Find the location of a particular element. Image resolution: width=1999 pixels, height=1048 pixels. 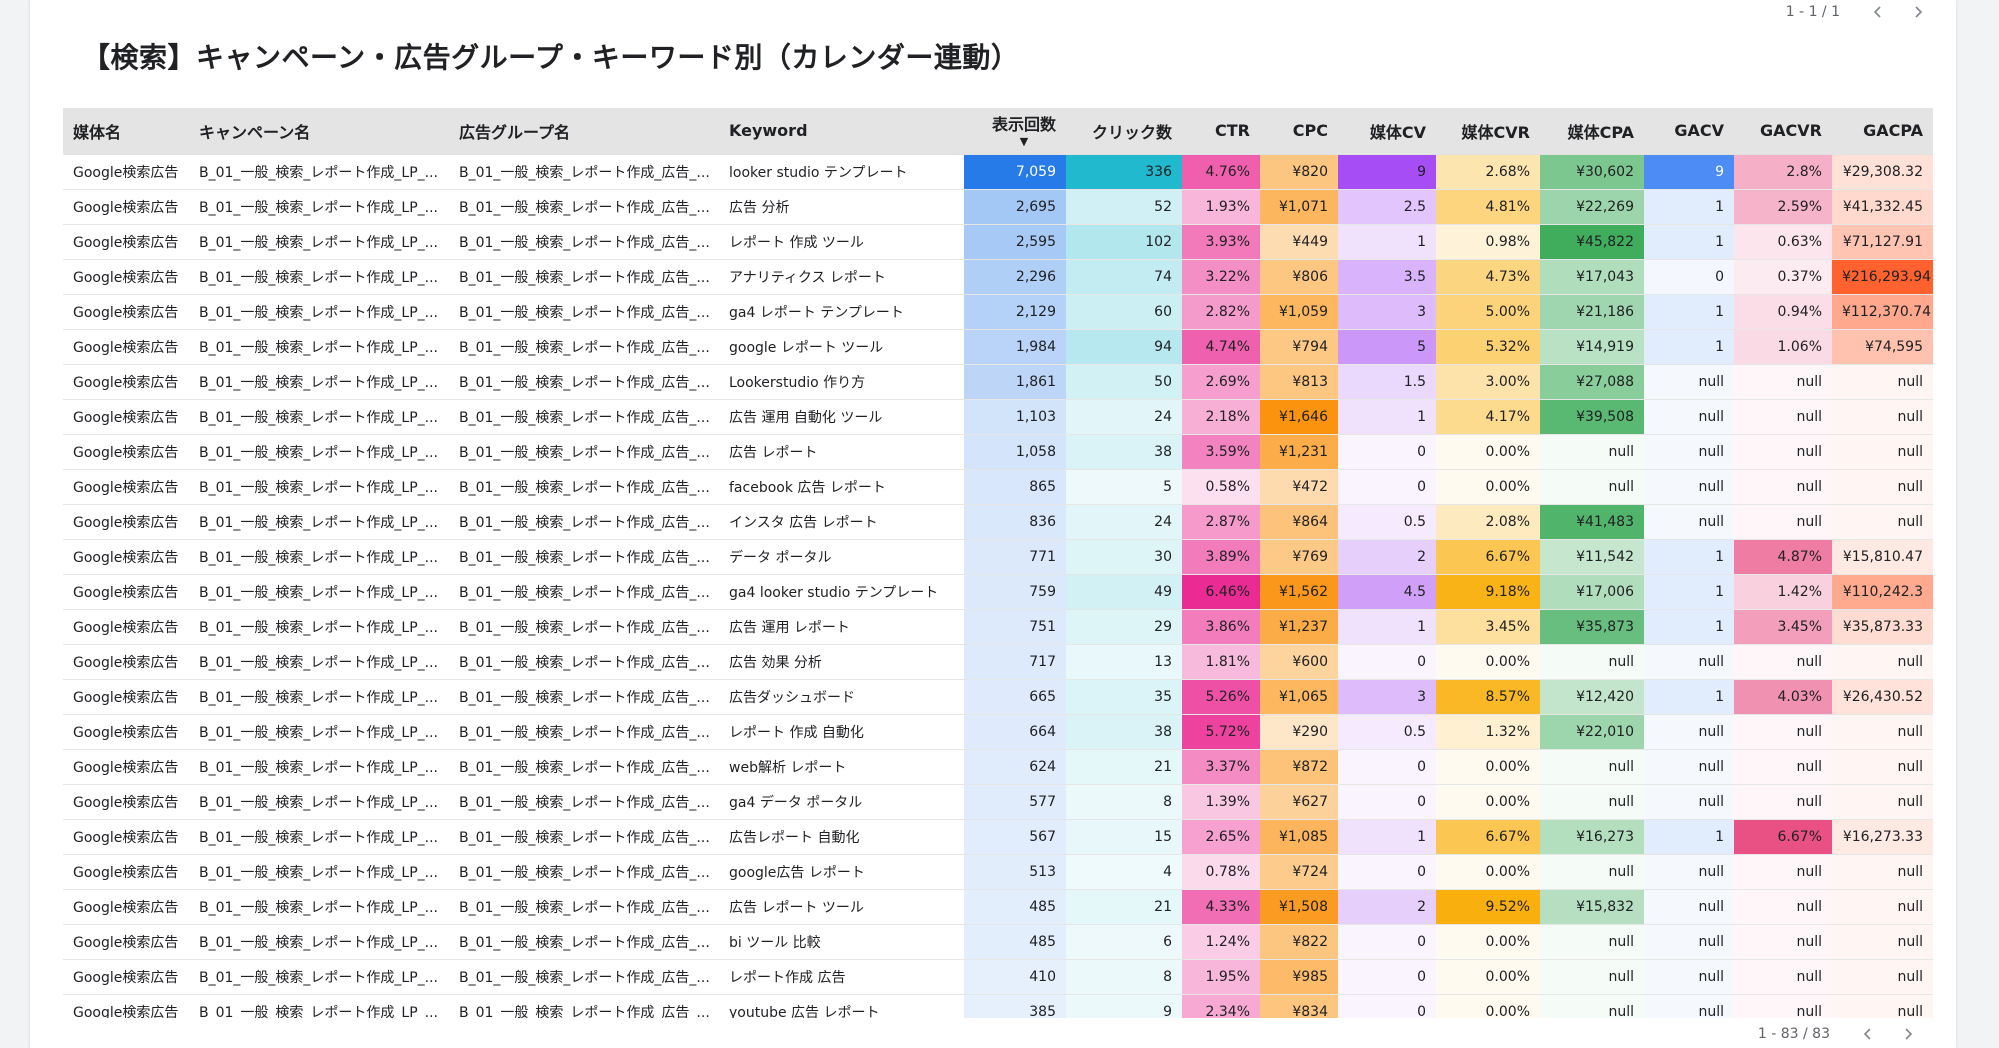

cell-keyword: 広告 レポート is located at coordinates (841, 452).